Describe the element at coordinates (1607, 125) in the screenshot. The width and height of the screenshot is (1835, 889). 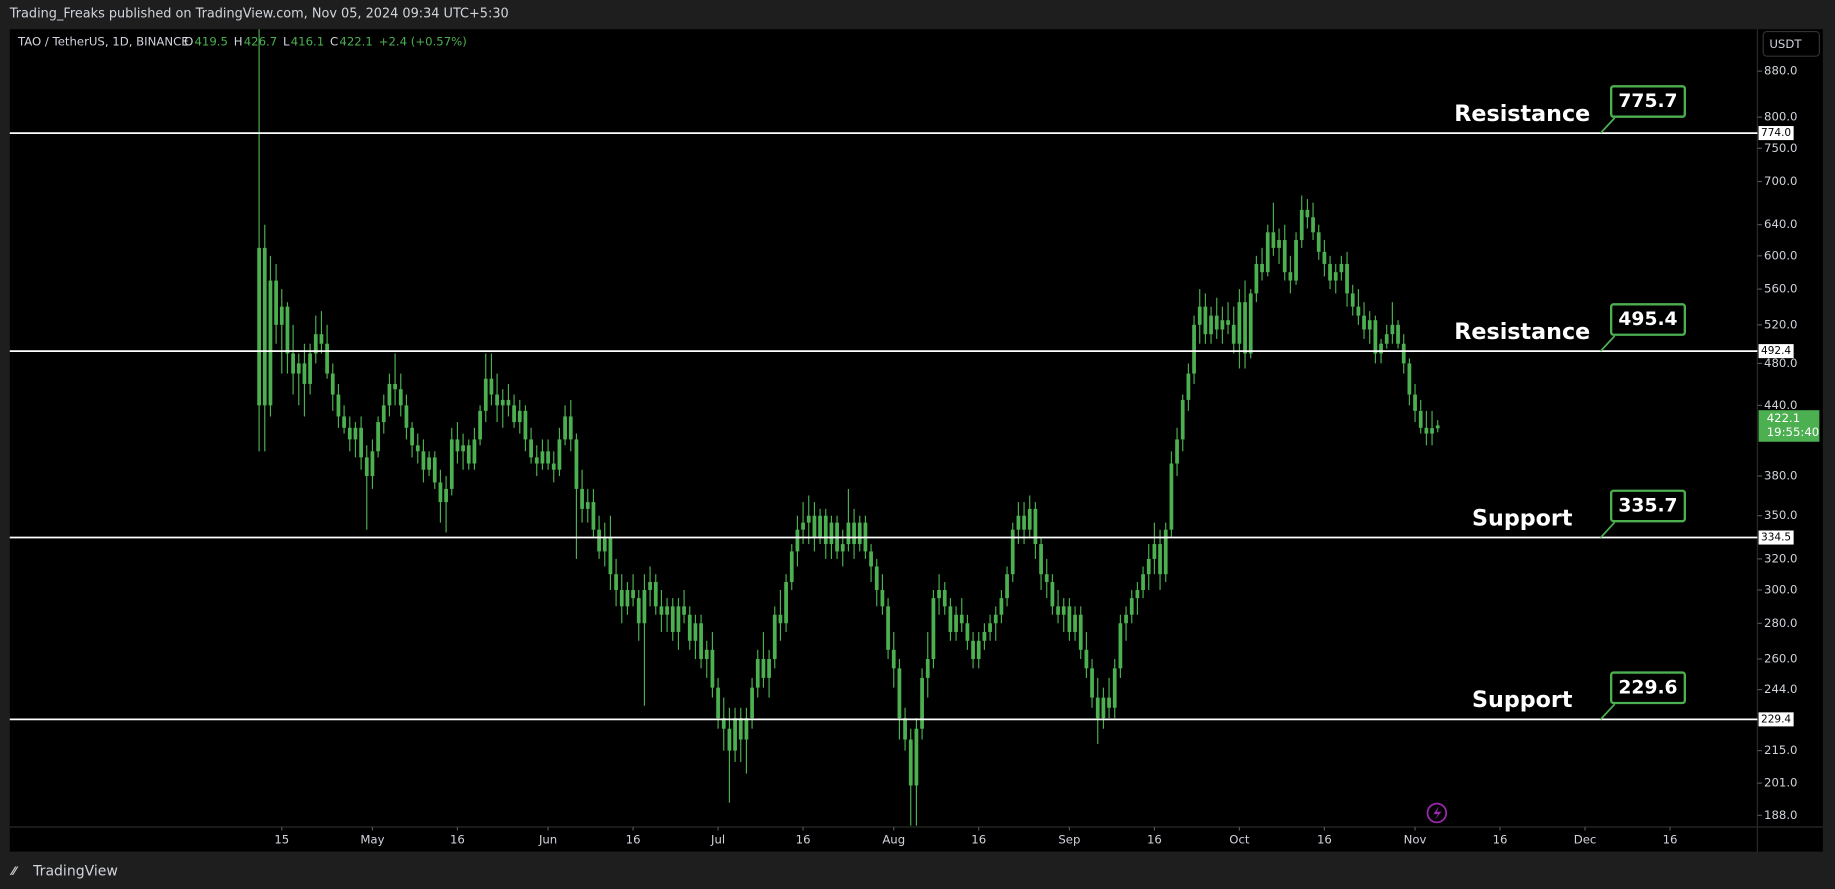
I see `callout-pointer` at that location.